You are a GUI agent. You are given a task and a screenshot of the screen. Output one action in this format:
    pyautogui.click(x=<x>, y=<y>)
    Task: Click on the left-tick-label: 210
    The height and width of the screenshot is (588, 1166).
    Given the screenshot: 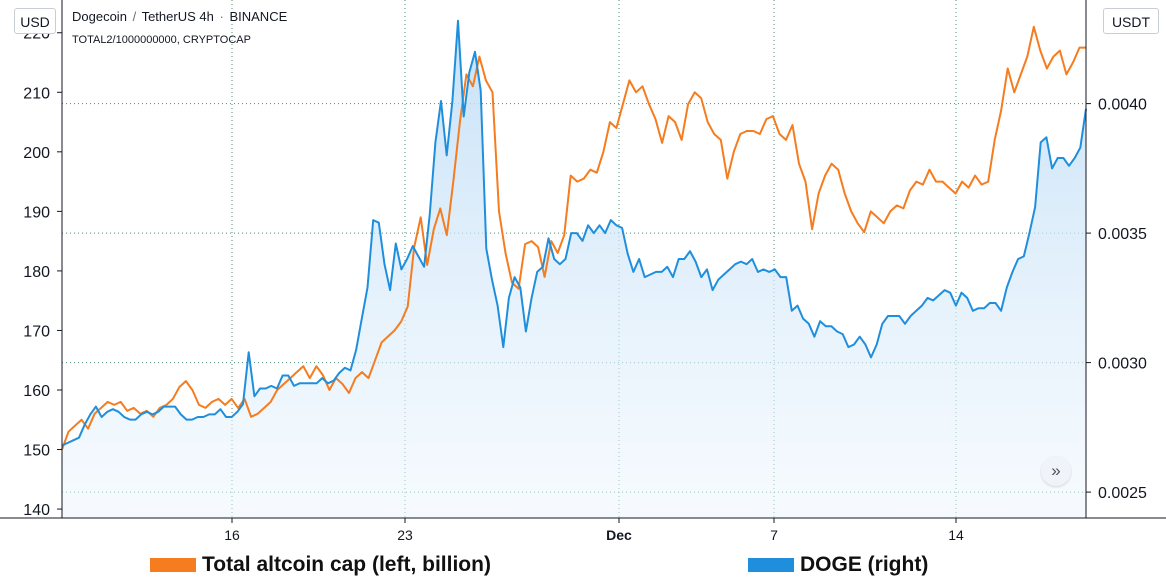 What is the action you would take?
    pyautogui.click(x=36, y=93)
    